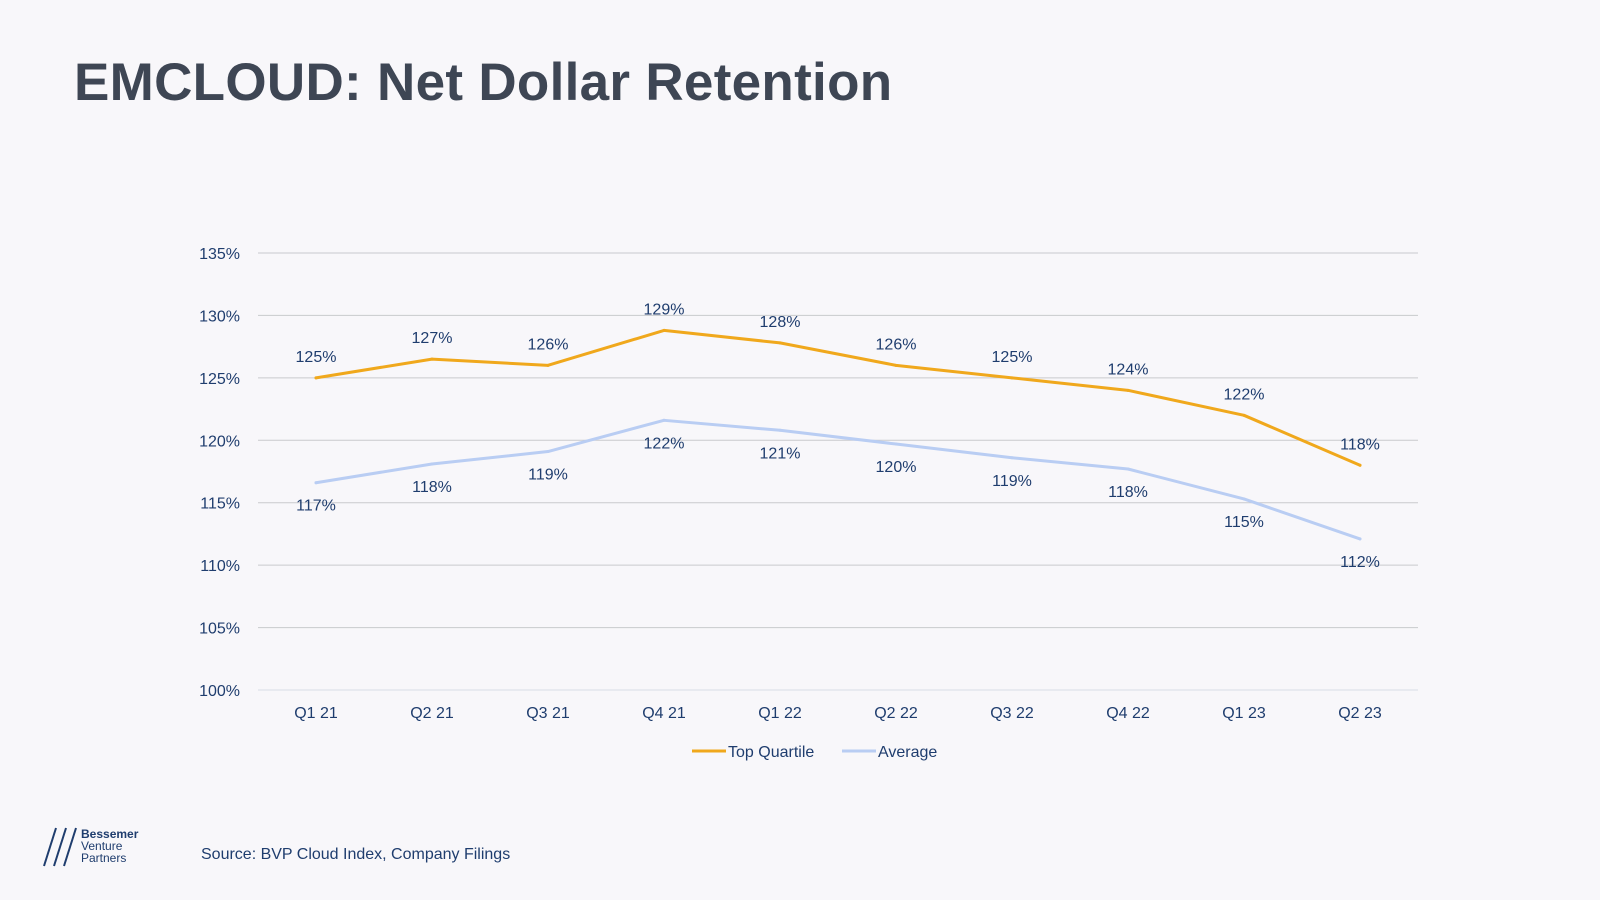 Image resolution: width=1600 pixels, height=900 pixels. I want to click on legend-label: Average, so click(907, 752).